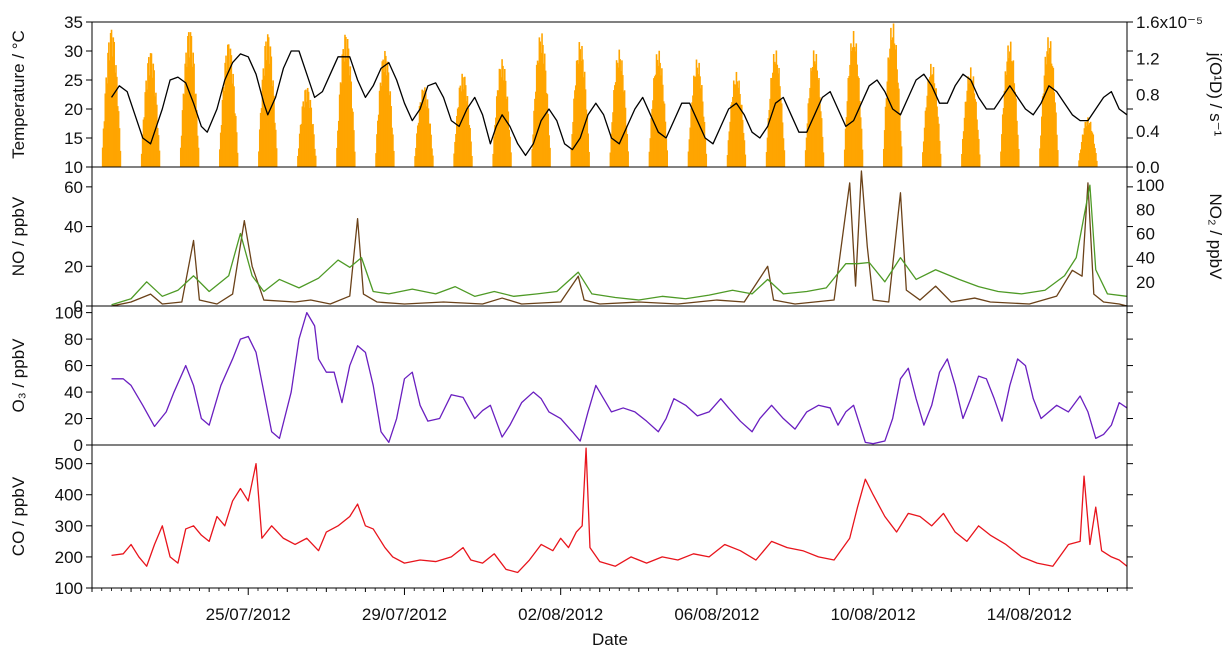 This screenshot has width=1231, height=652. I want to click on x-tick-label: 25/07/2012, so click(248, 614).